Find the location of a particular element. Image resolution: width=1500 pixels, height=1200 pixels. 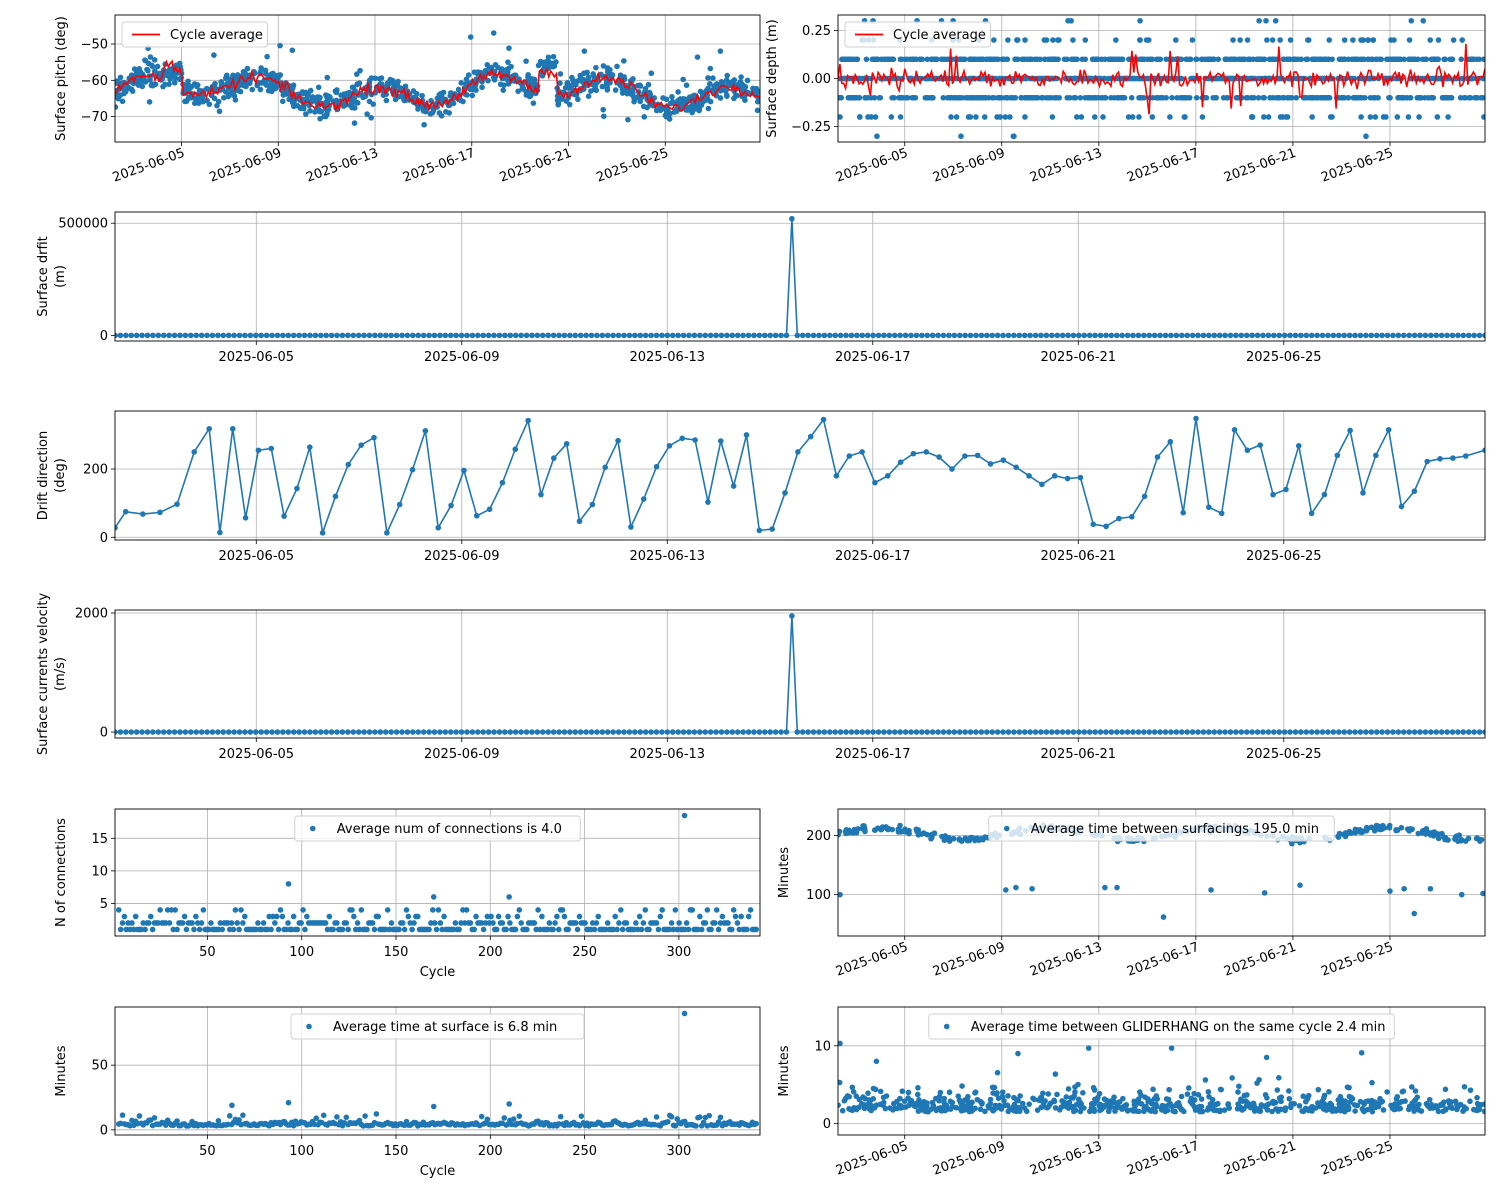

x-tick-label: 50 is located at coordinates (207, 952).